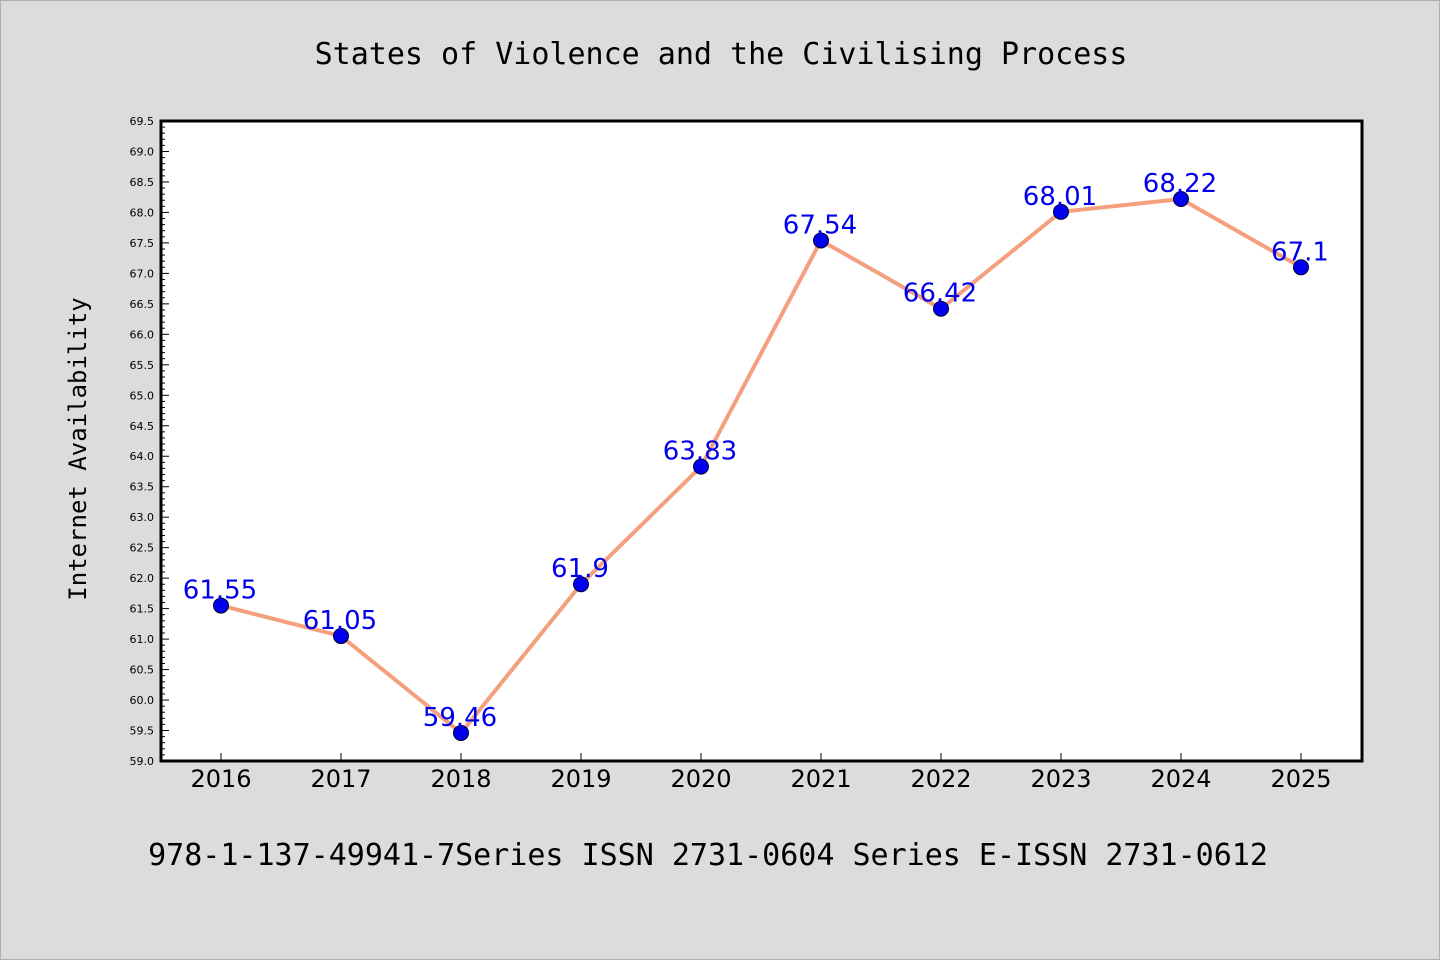 The image size is (1440, 960). Describe the element at coordinates (1300, 779) in the screenshot. I see `x-tick-label: 2025` at that location.